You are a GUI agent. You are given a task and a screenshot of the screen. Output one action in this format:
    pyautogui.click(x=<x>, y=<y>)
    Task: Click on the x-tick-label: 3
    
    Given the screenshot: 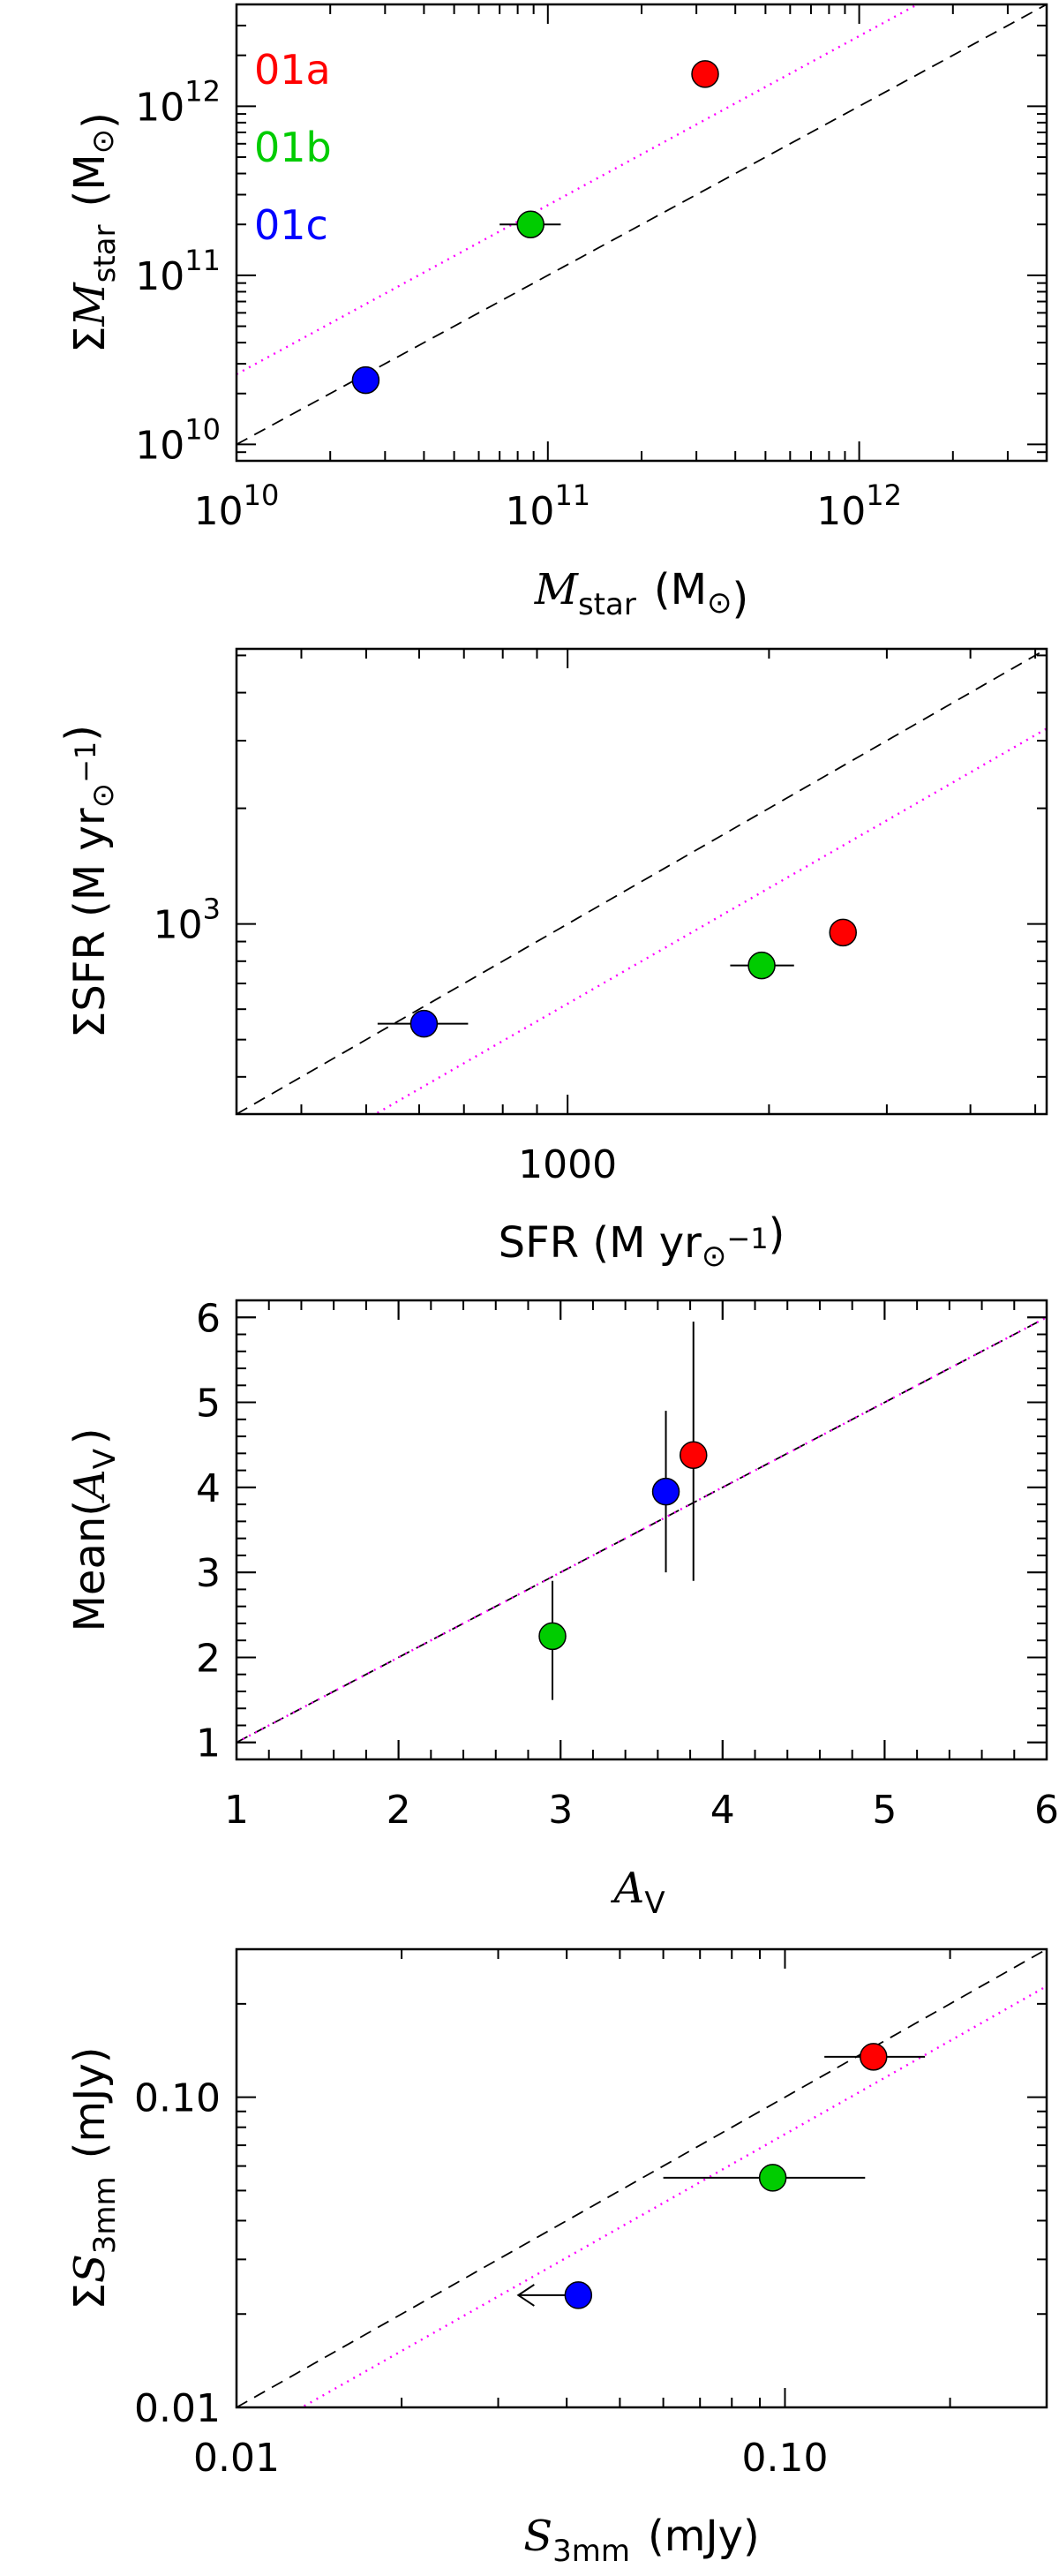 What is the action you would take?
    pyautogui.click(x=560, y=1811)
    